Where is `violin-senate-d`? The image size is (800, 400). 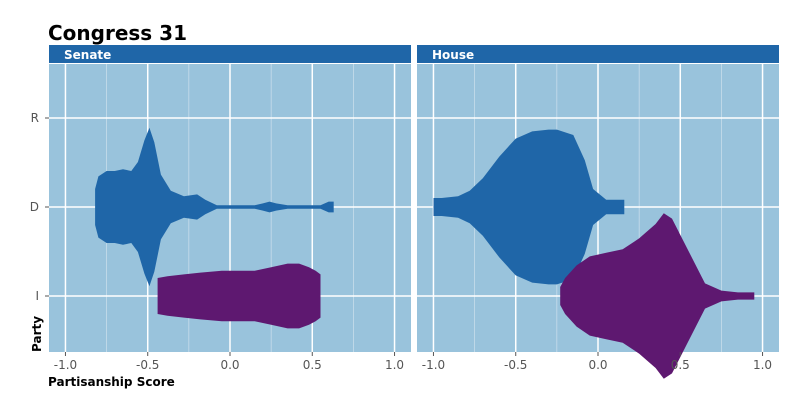
violin-senate-d is located at coordinates (214, 207).